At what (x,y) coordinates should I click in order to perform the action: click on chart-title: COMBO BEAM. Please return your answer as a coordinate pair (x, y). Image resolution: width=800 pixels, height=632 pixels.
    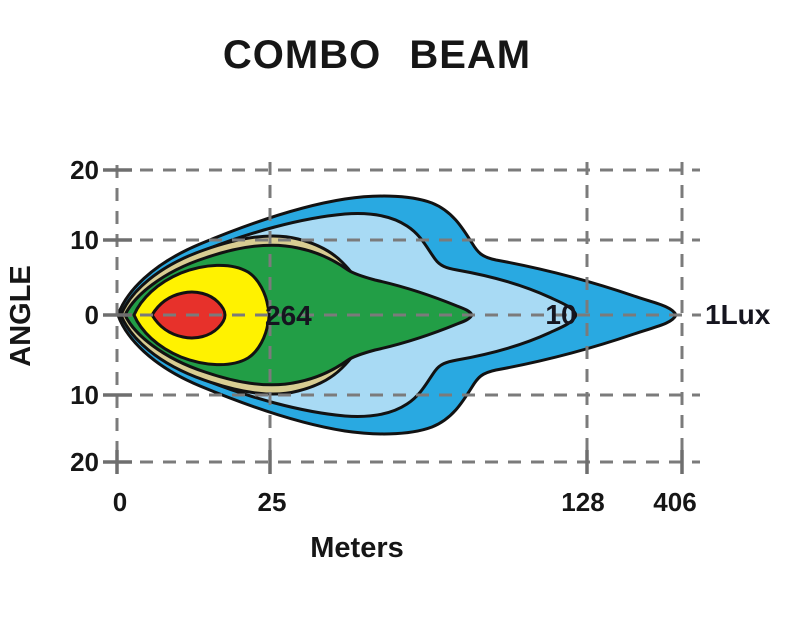
    Looking at the image, I should click on (377, 55).